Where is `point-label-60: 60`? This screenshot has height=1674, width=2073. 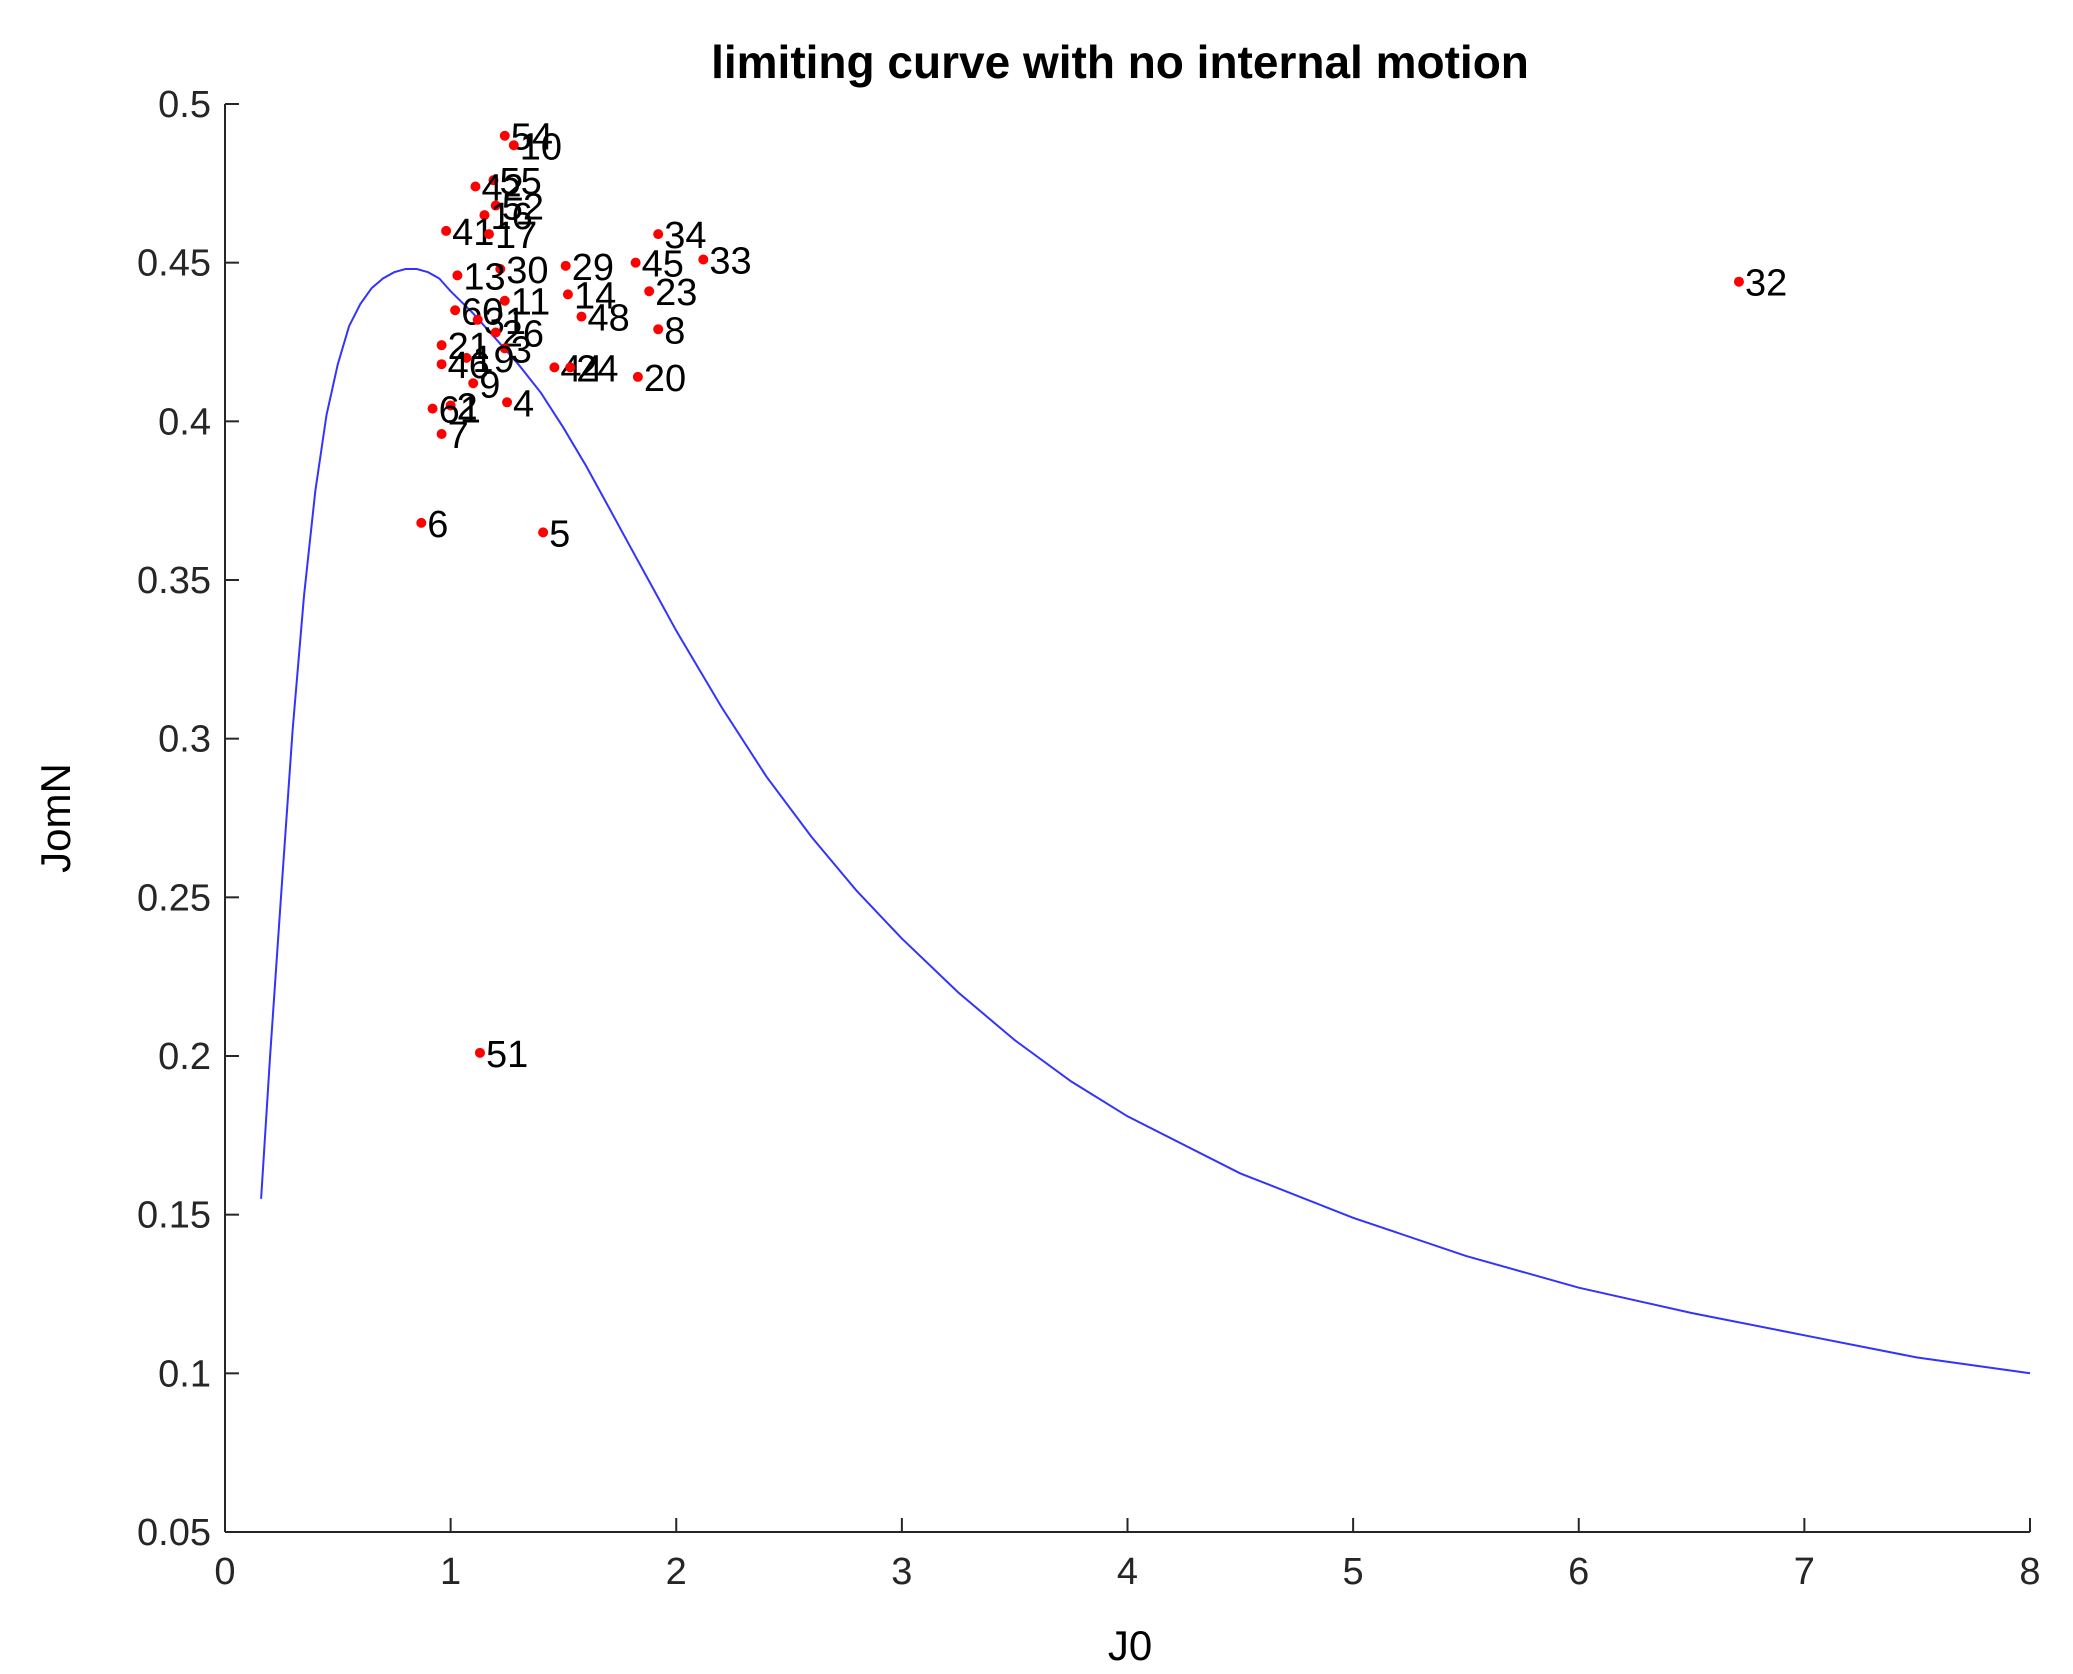
point-label-60: 60 is located at coordinates (482, 312).